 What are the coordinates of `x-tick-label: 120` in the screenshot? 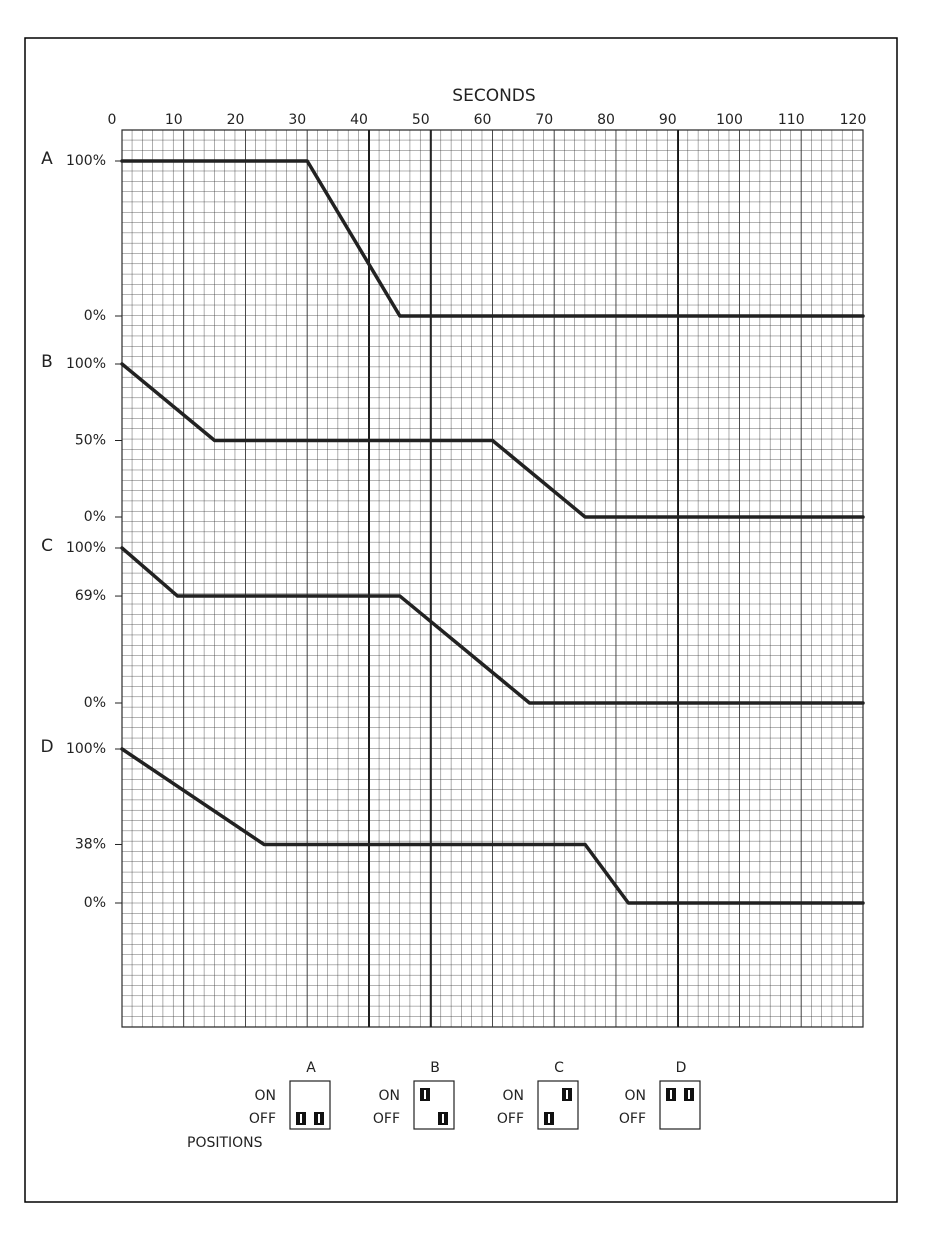 It's located at (853, 120).